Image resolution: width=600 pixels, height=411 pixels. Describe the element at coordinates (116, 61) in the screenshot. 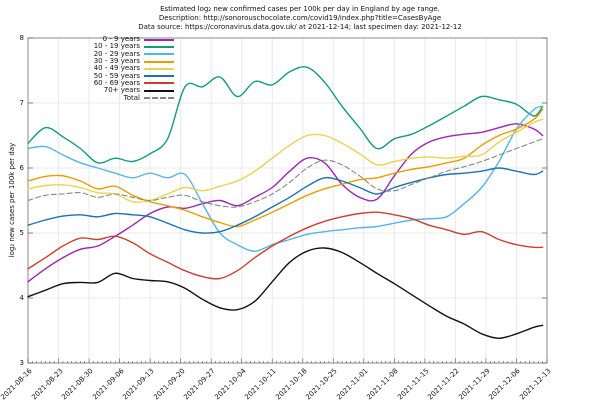

I see `legend-label: 30 - 39 years` at that location.